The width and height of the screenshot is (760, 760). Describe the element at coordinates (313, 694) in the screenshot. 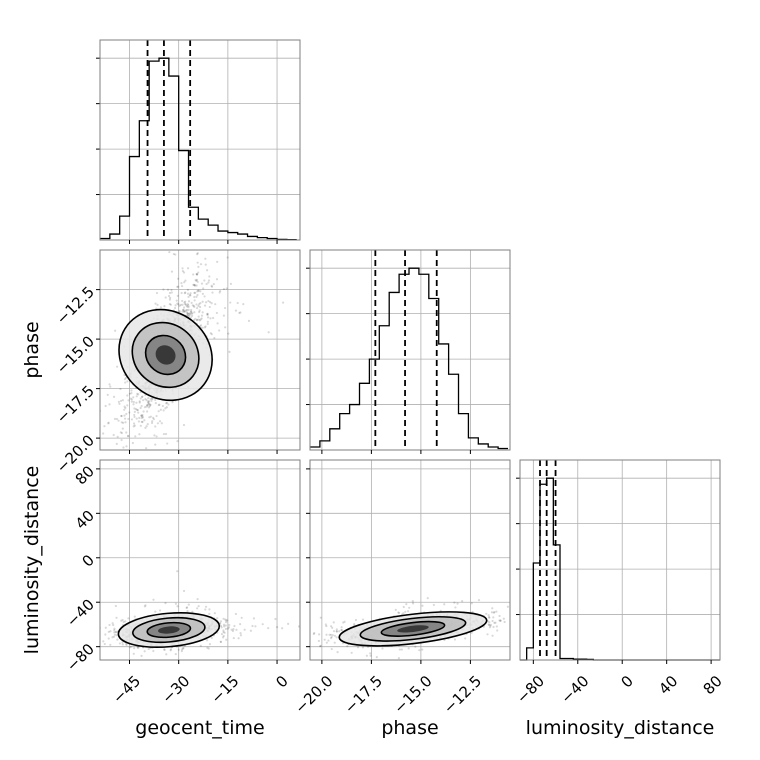

I see `x-tick-label: −20.0` at that location.